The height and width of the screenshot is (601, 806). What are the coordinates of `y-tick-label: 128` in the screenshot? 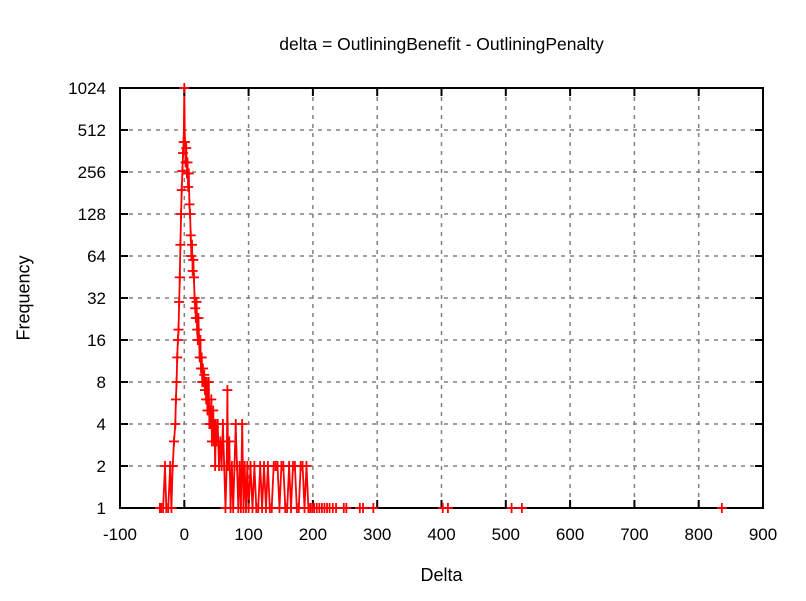 It's located at (92, 214).